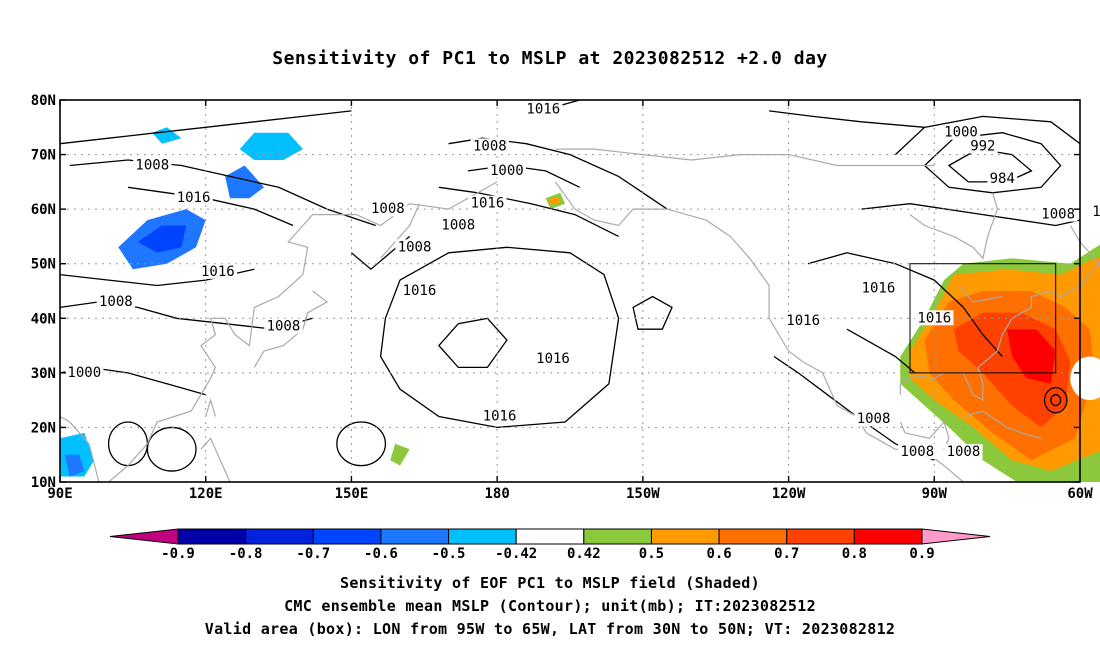  I want to click on lon-label: 120W, so click(789, 494).